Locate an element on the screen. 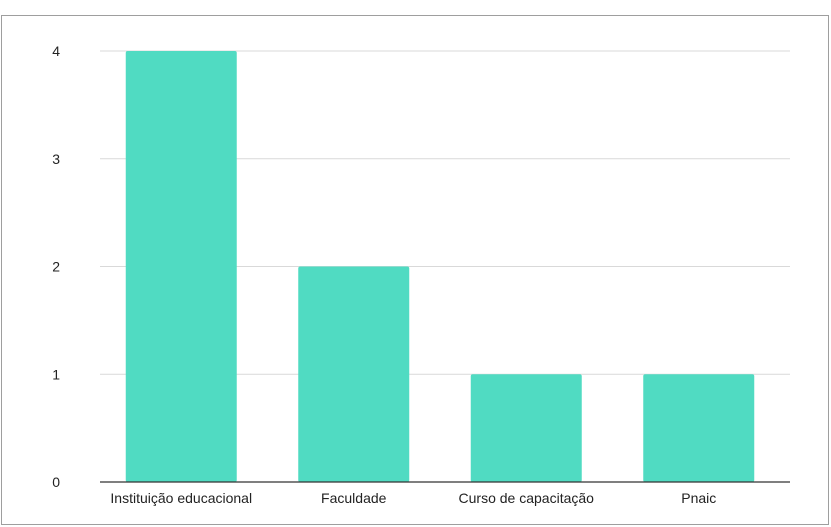 This screenshot has height=527, width=831. y-tick-label-0: 0 is located at coordinates (56, 482).